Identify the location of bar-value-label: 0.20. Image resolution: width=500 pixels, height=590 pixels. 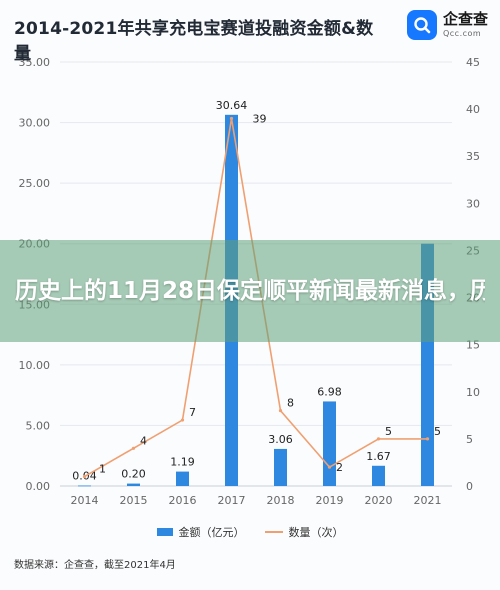
(133, 474).